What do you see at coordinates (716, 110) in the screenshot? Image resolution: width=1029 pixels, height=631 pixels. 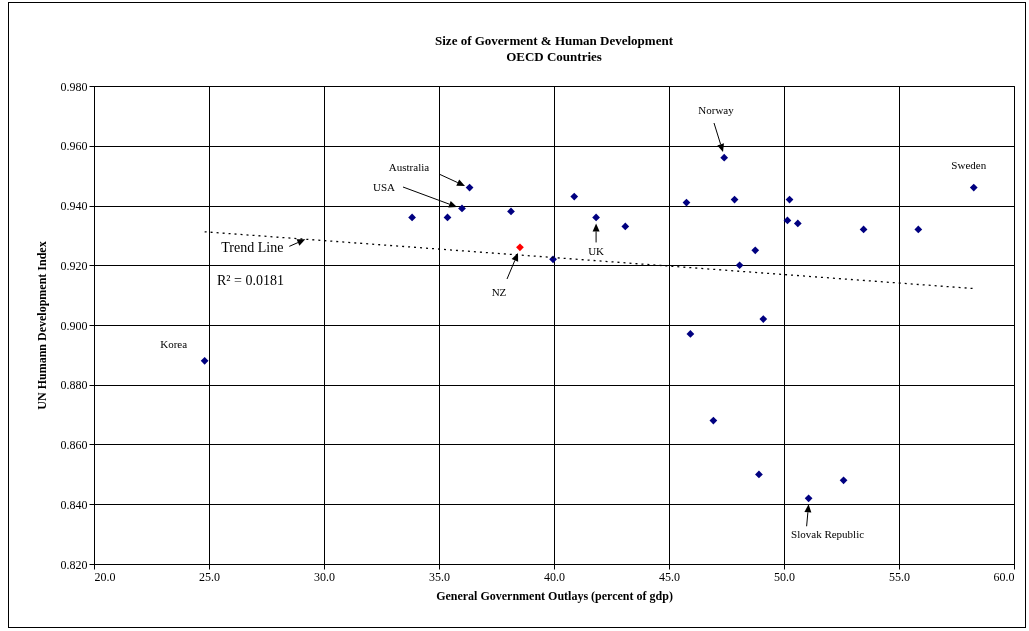 I see `annotation: Norway` at bounding box center [716, 110].